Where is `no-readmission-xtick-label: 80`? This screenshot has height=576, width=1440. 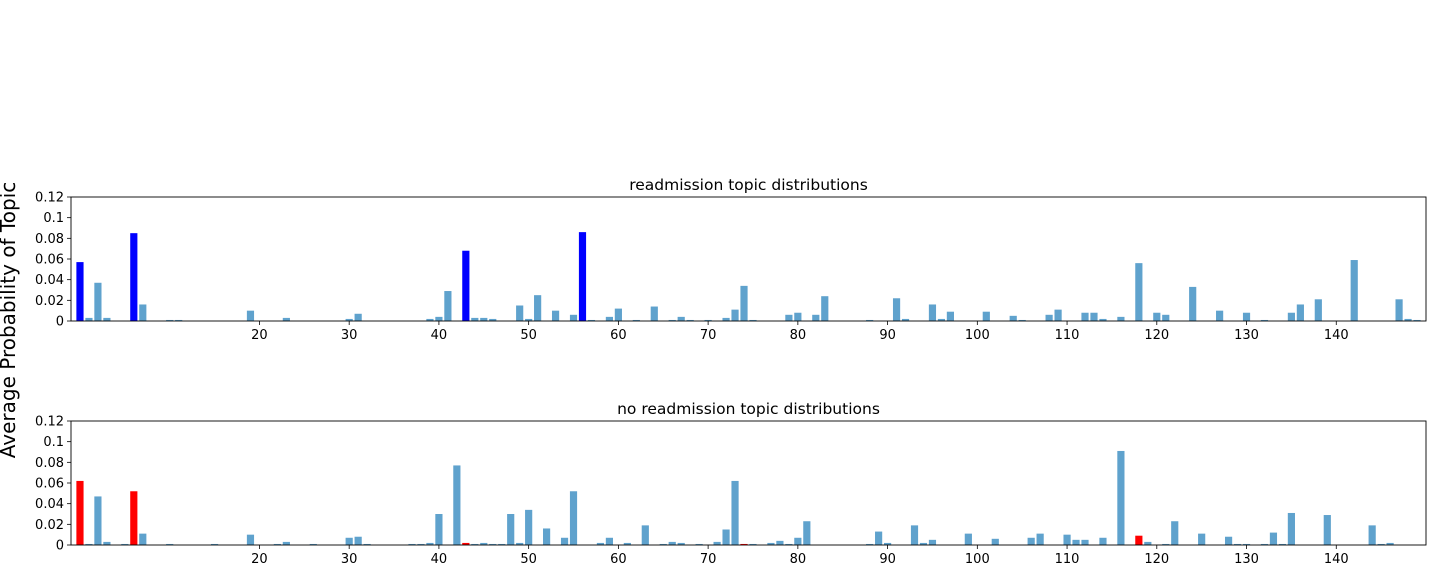
no-readmission-xtick-label: 80 is located at coordinates (798, 559).